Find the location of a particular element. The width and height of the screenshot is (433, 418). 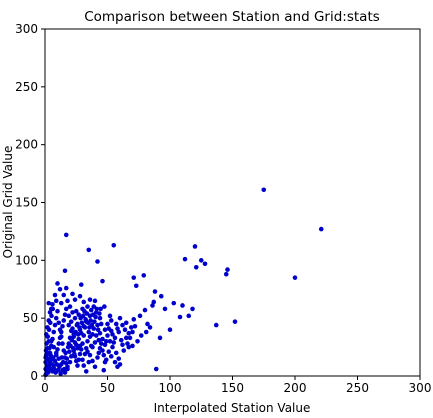

y-tick-label: 200 is located at coordinates (26, 145).